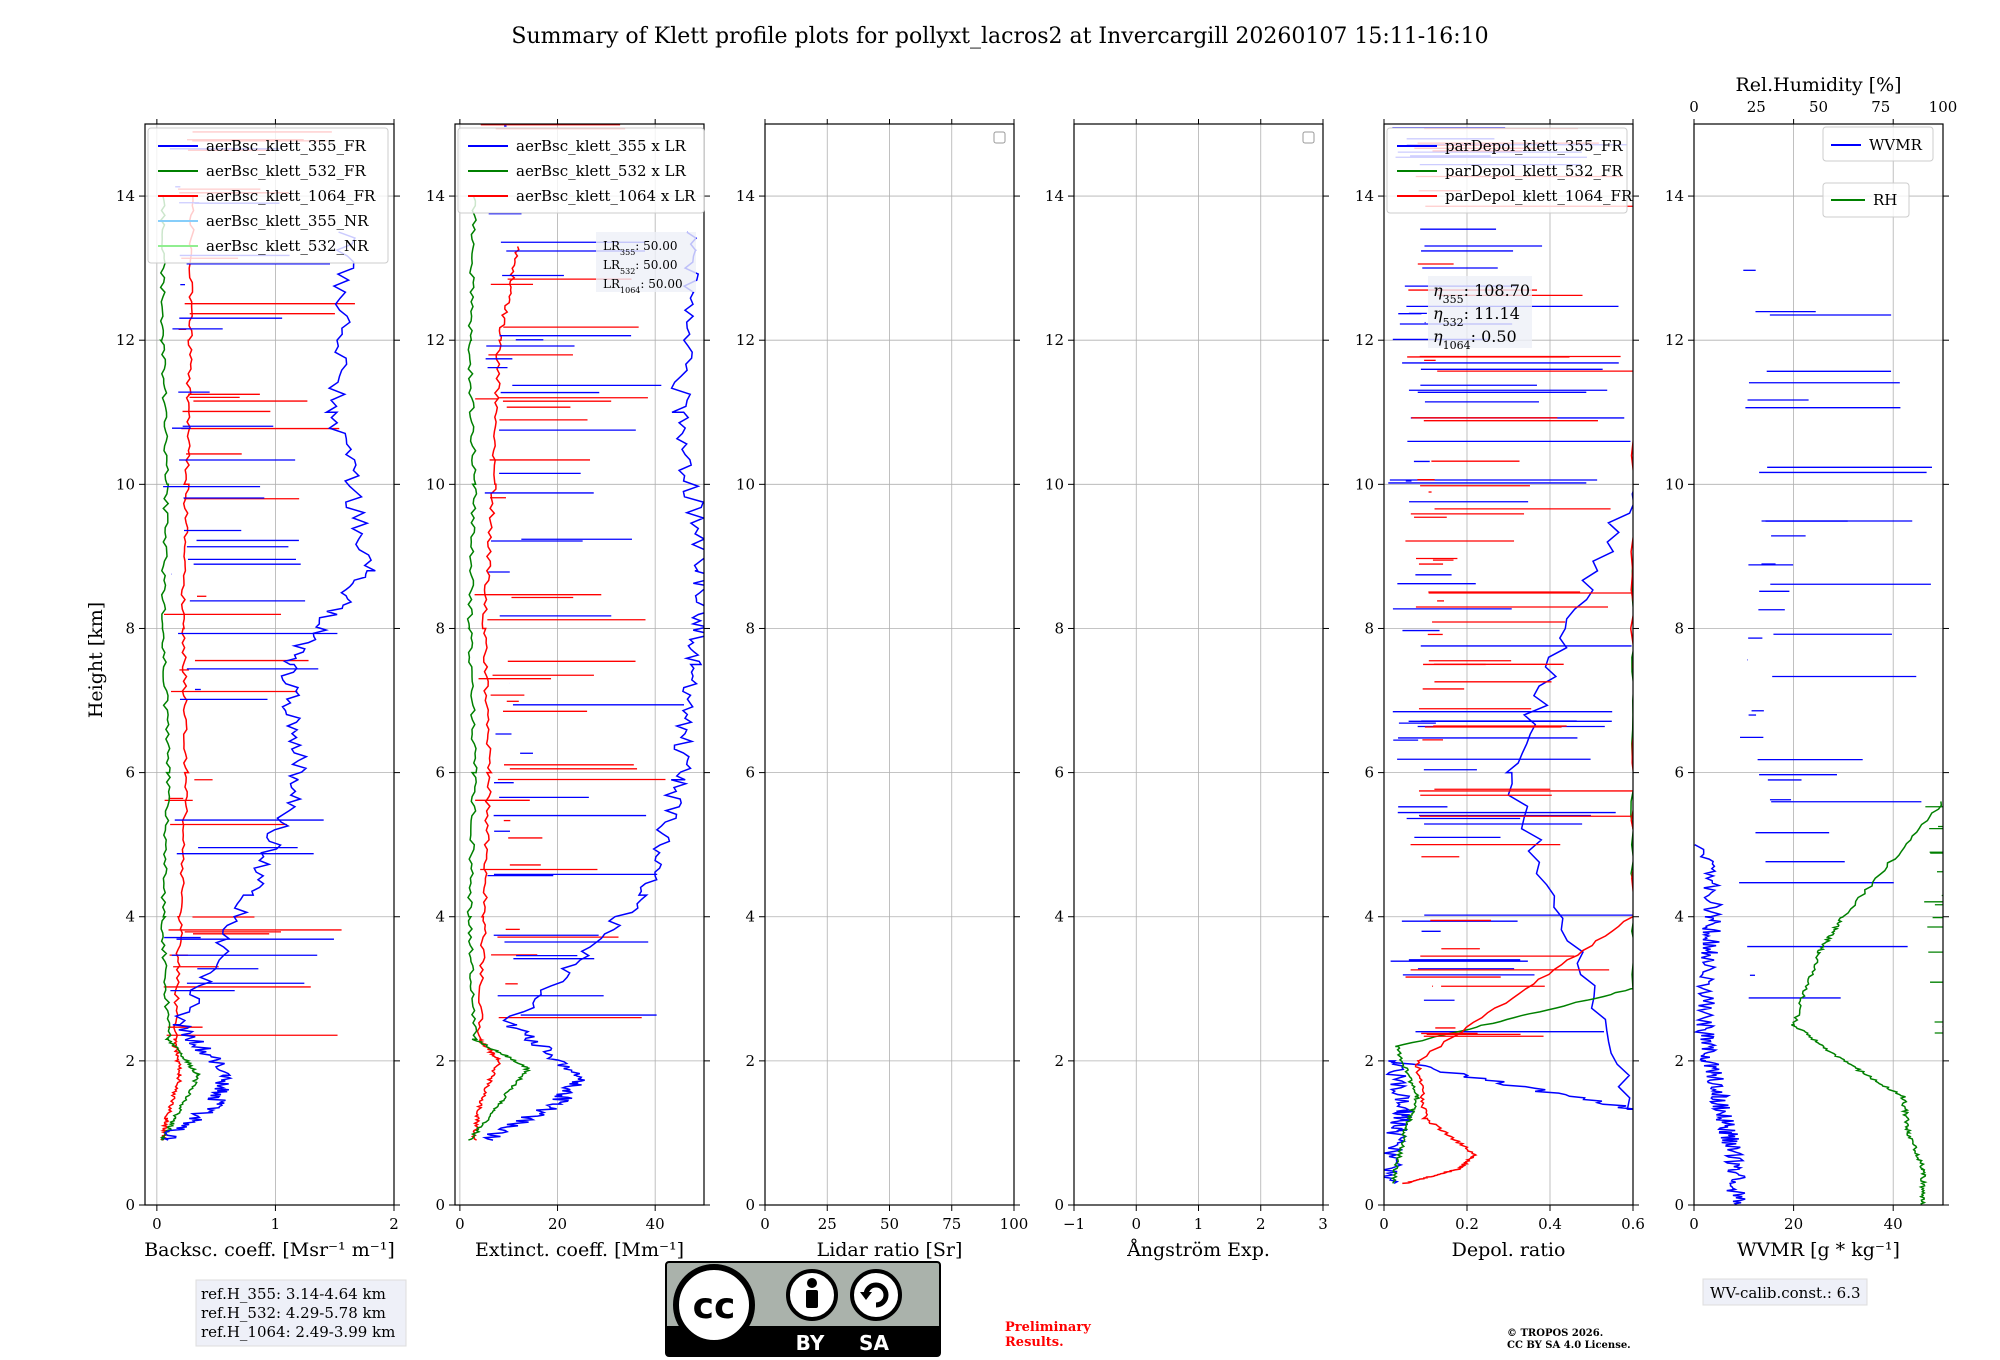 The width and height of the screenshot is (2000, 1360). Describe the element at coordinates (1534, 146) in the screenshot. I see `legend-label-0: parDepol_klett_355_FR` at that location.